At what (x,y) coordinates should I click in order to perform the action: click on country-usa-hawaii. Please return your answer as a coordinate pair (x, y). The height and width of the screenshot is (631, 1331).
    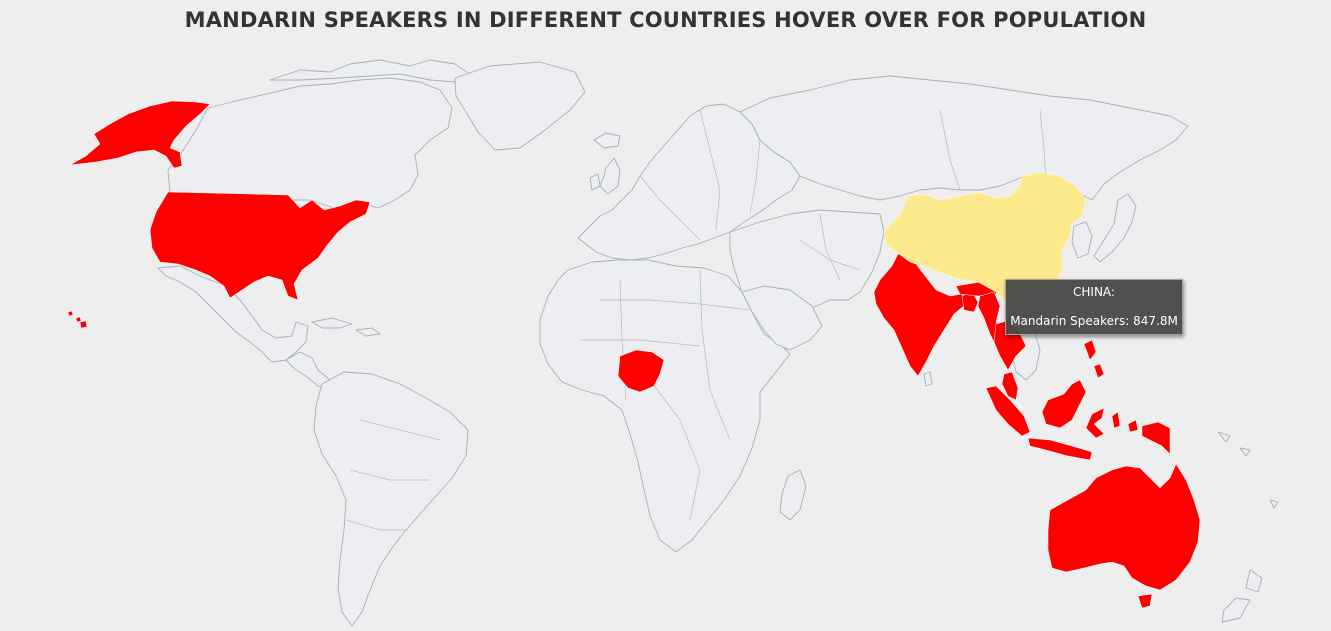
    Looking at the image, I should click on (77, 319).